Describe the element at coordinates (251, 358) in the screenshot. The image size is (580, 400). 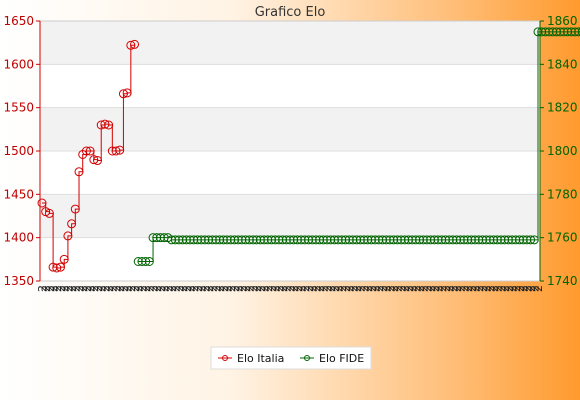
I see `legend-item-elo-italia: Elo Italia` at that location.